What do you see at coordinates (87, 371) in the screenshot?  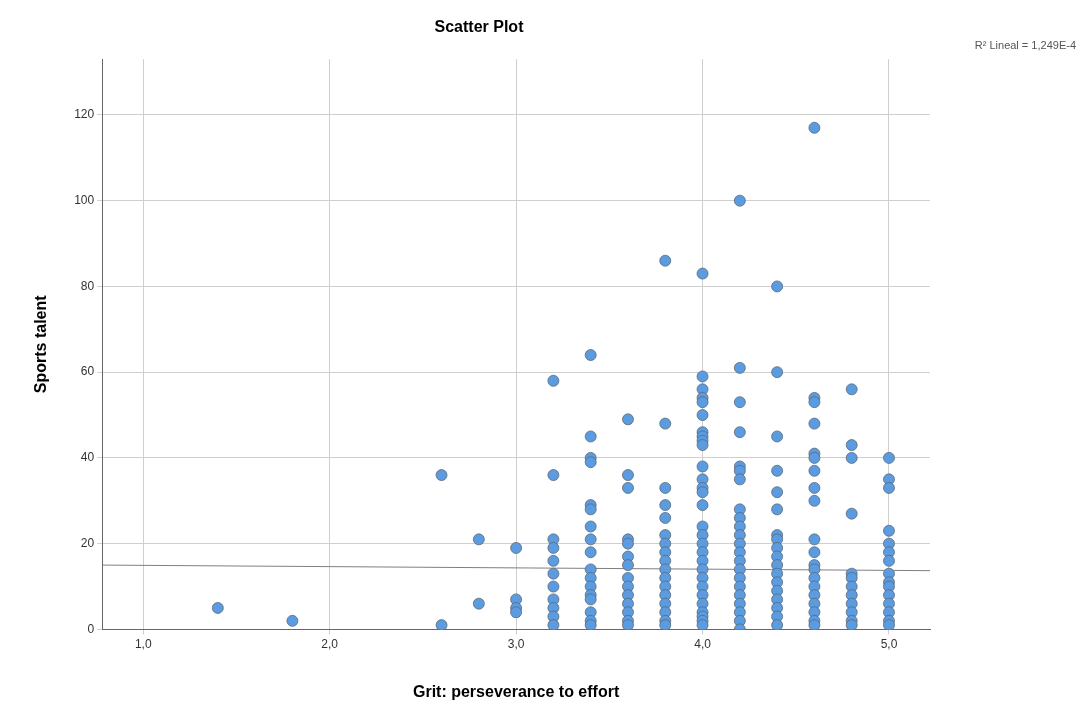 I see `y-tick-label: 60` at bounding box center [87, 371].